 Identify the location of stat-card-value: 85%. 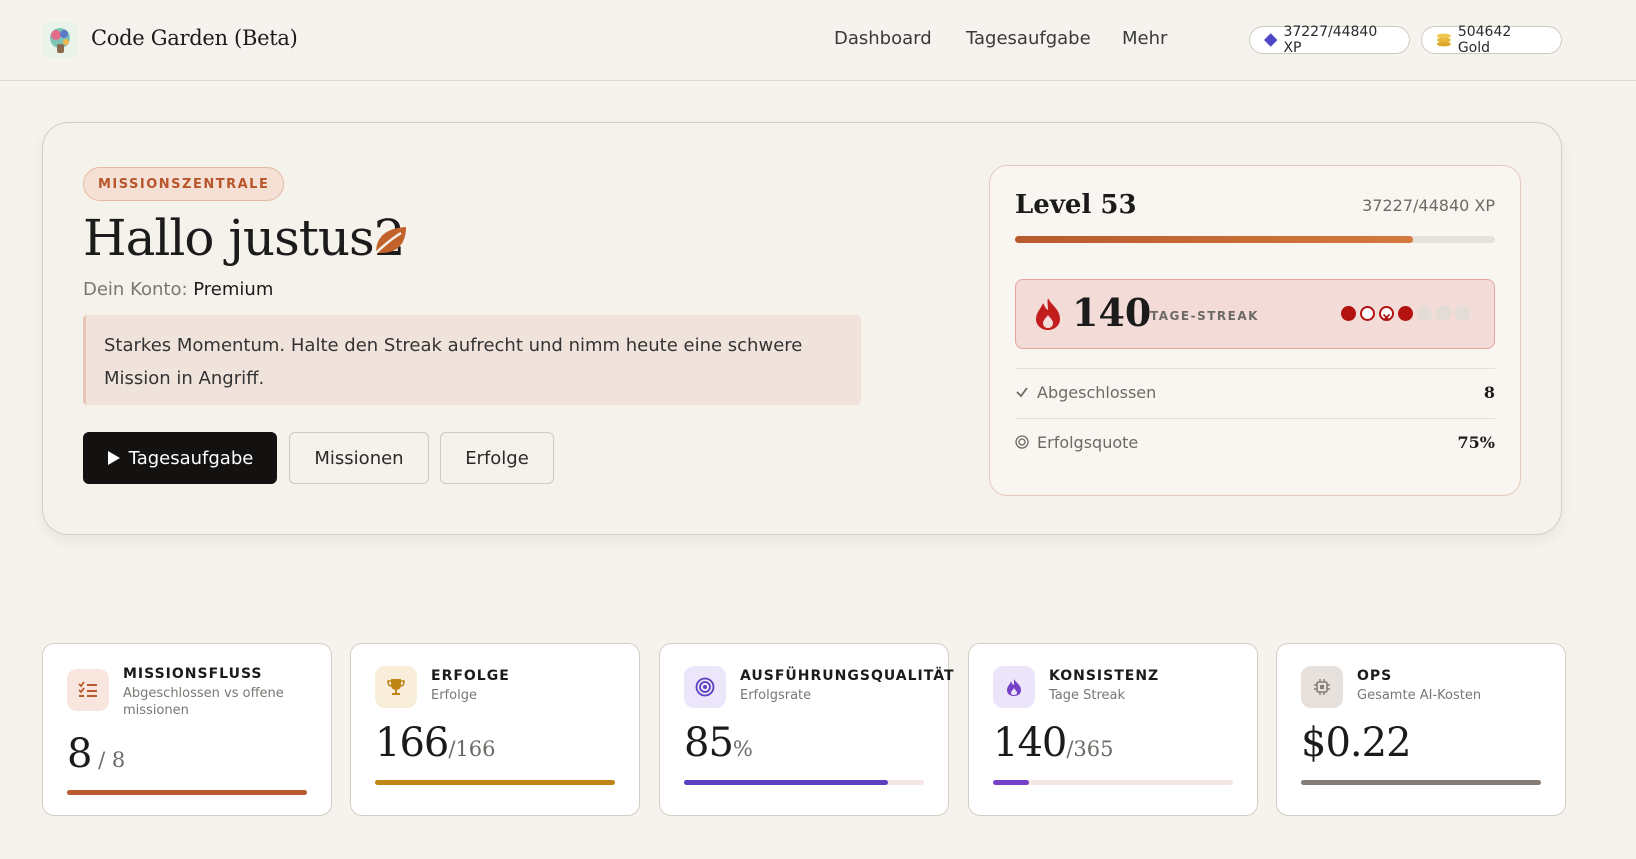
(718, 743).